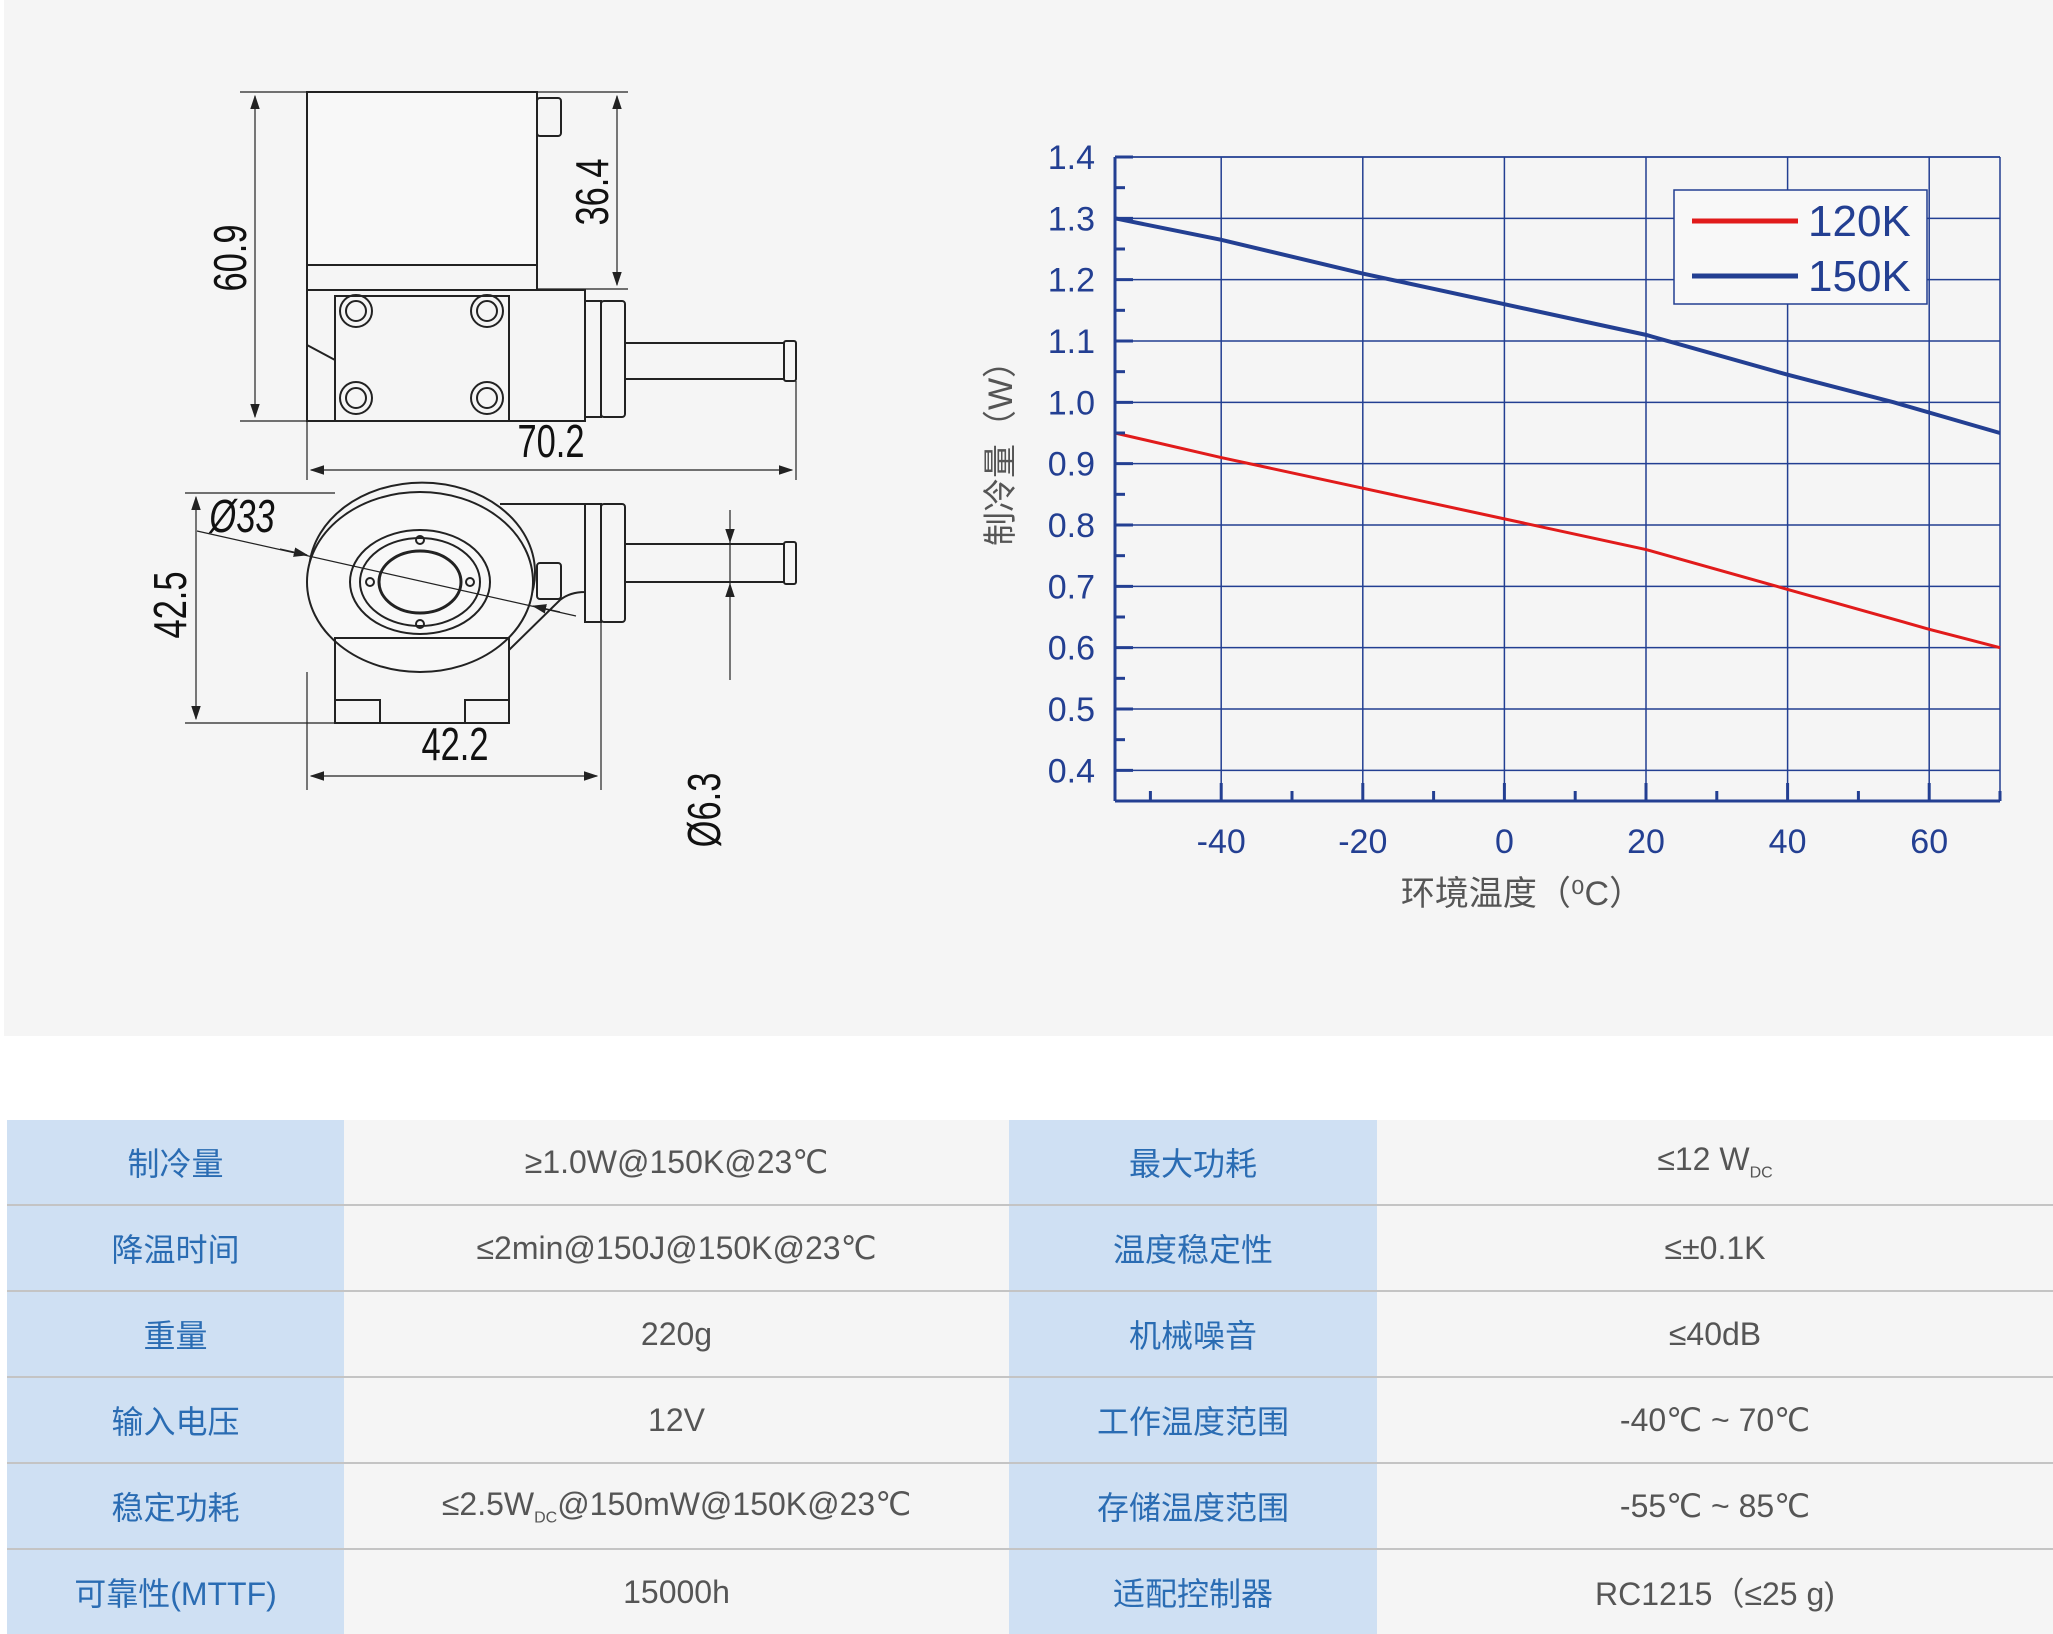 Image resolution: width=2053 pixels, height=1634 pixels. I want to click on spec-value: 220g, so click(676, 1334).